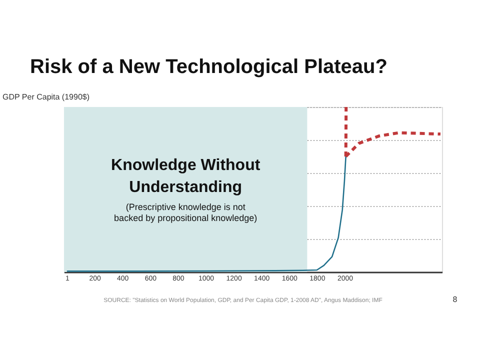  I want to click on chart-title: Risk of a New Technological Plateau?, so click(209, 67).